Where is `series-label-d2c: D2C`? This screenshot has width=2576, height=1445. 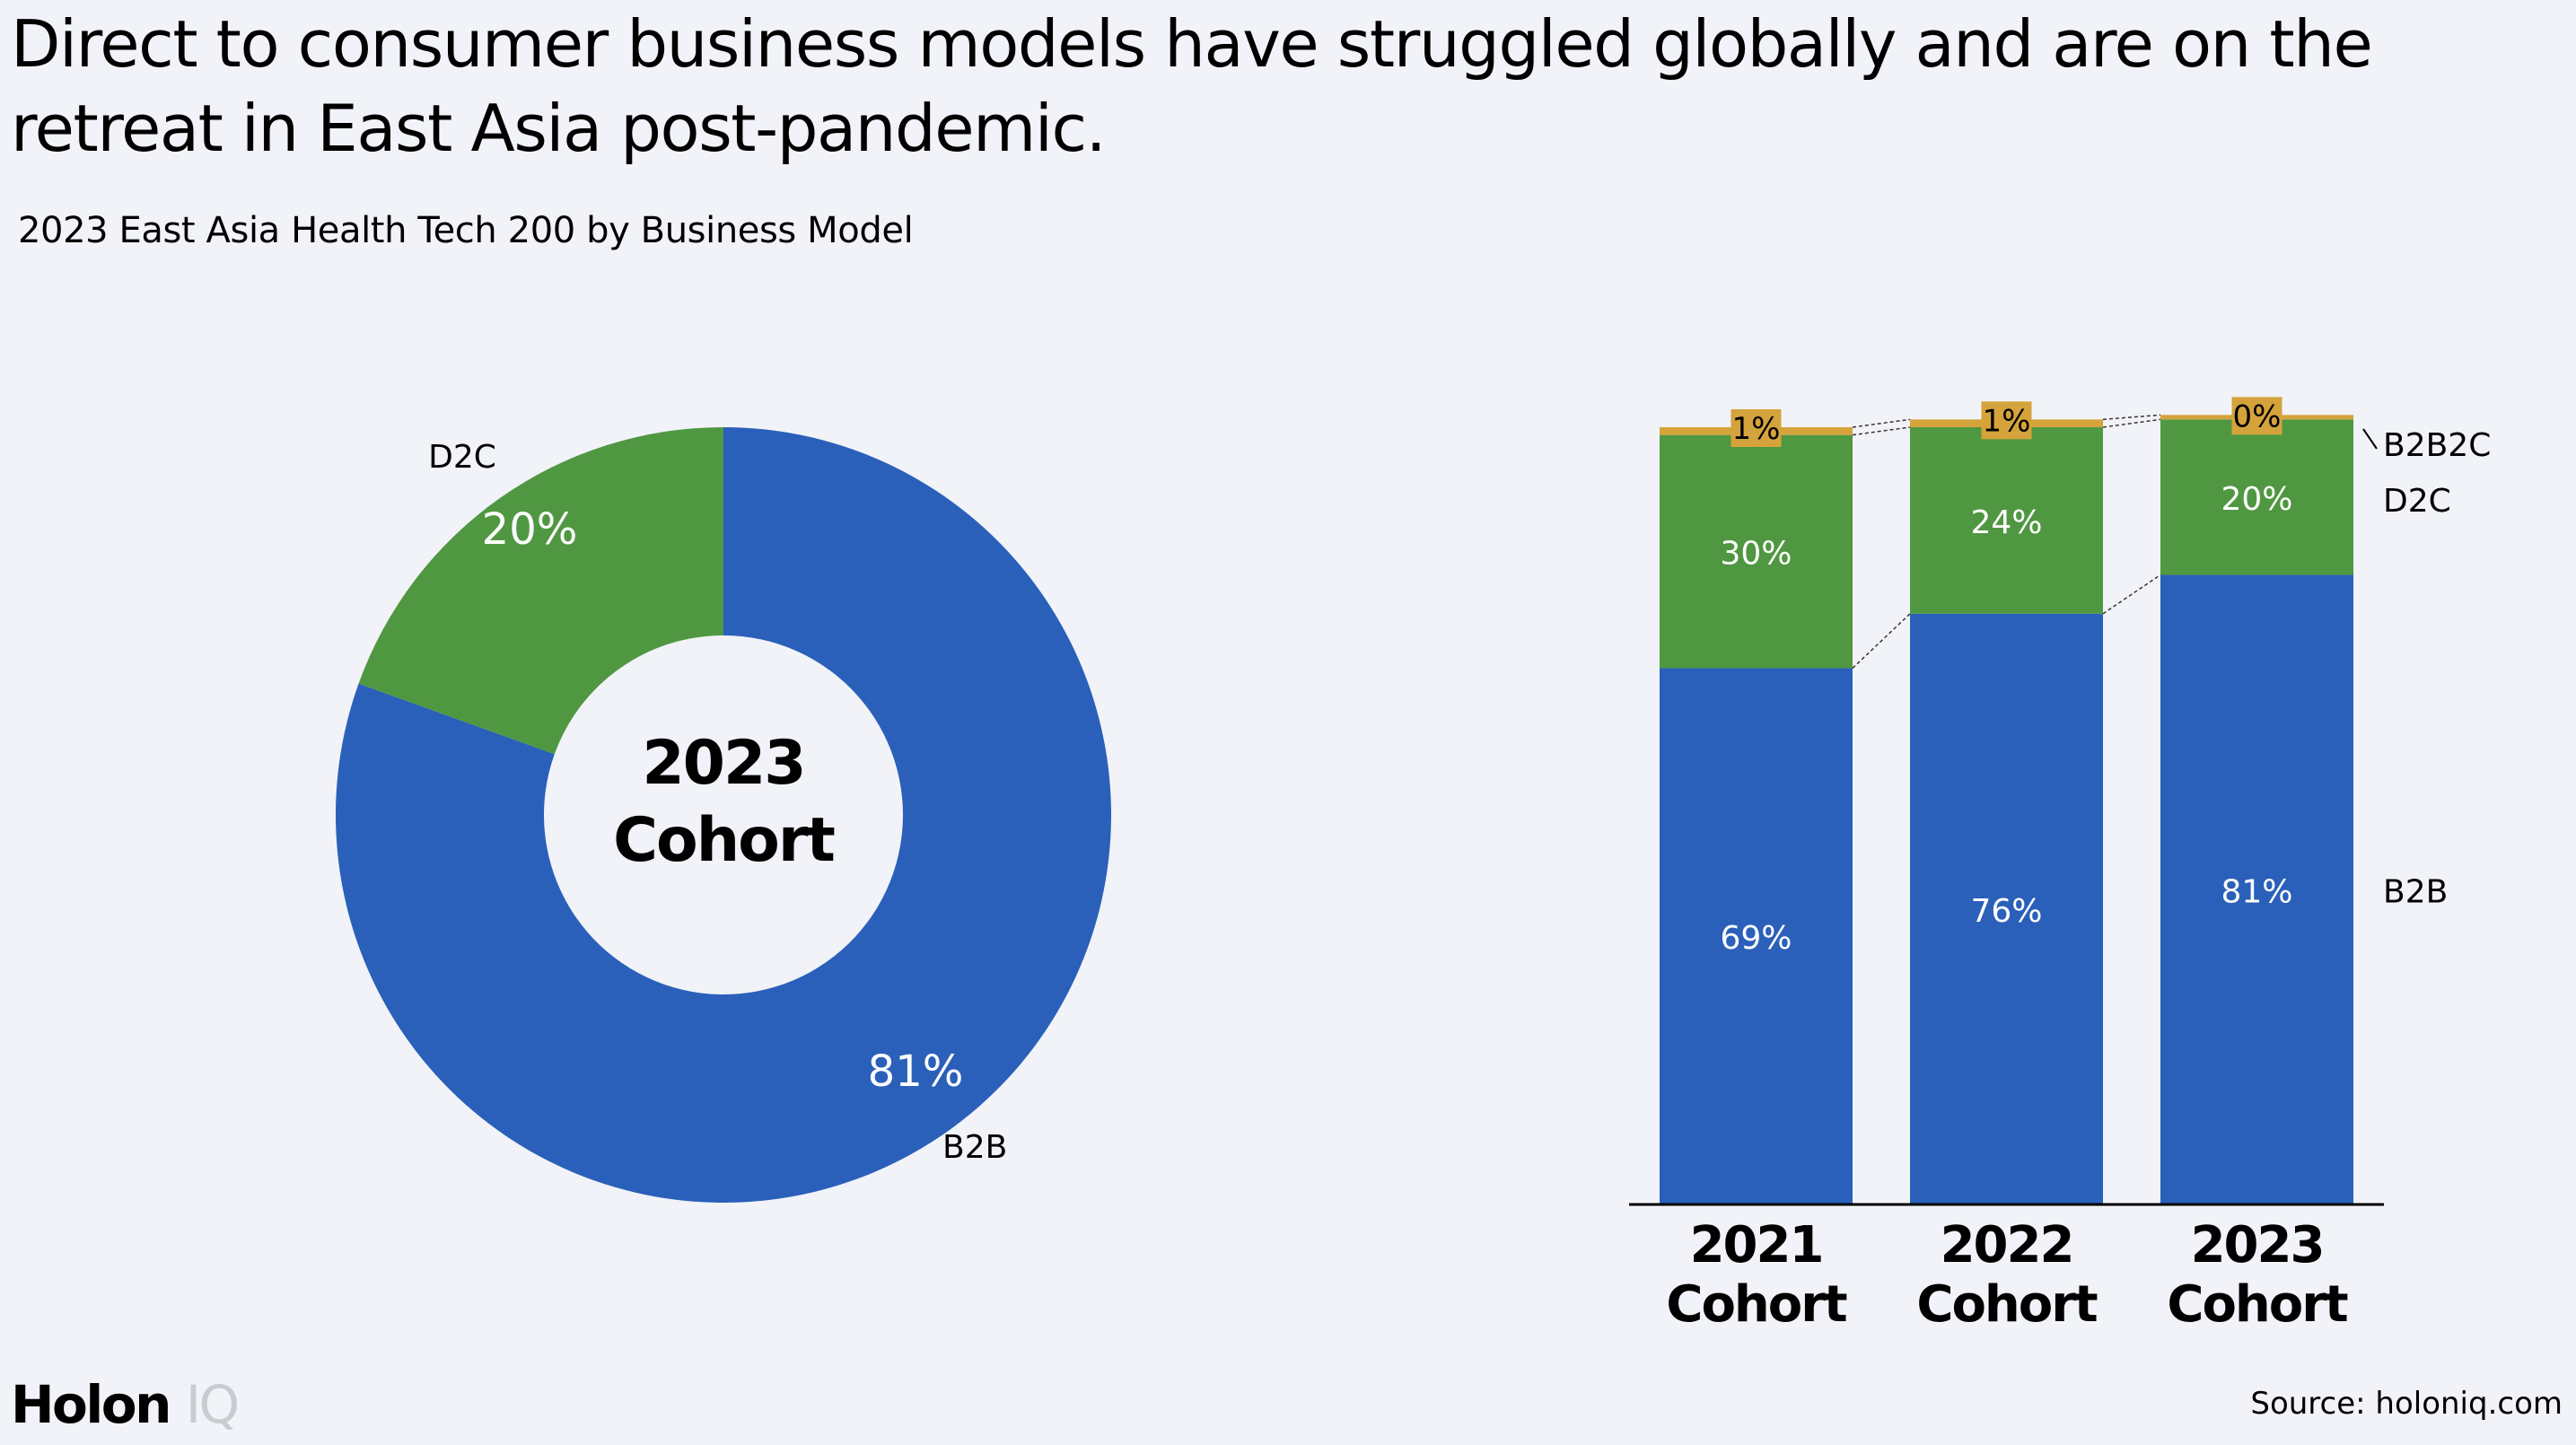
series-label-d2c: D2C is located at coordinates (2417, 501).